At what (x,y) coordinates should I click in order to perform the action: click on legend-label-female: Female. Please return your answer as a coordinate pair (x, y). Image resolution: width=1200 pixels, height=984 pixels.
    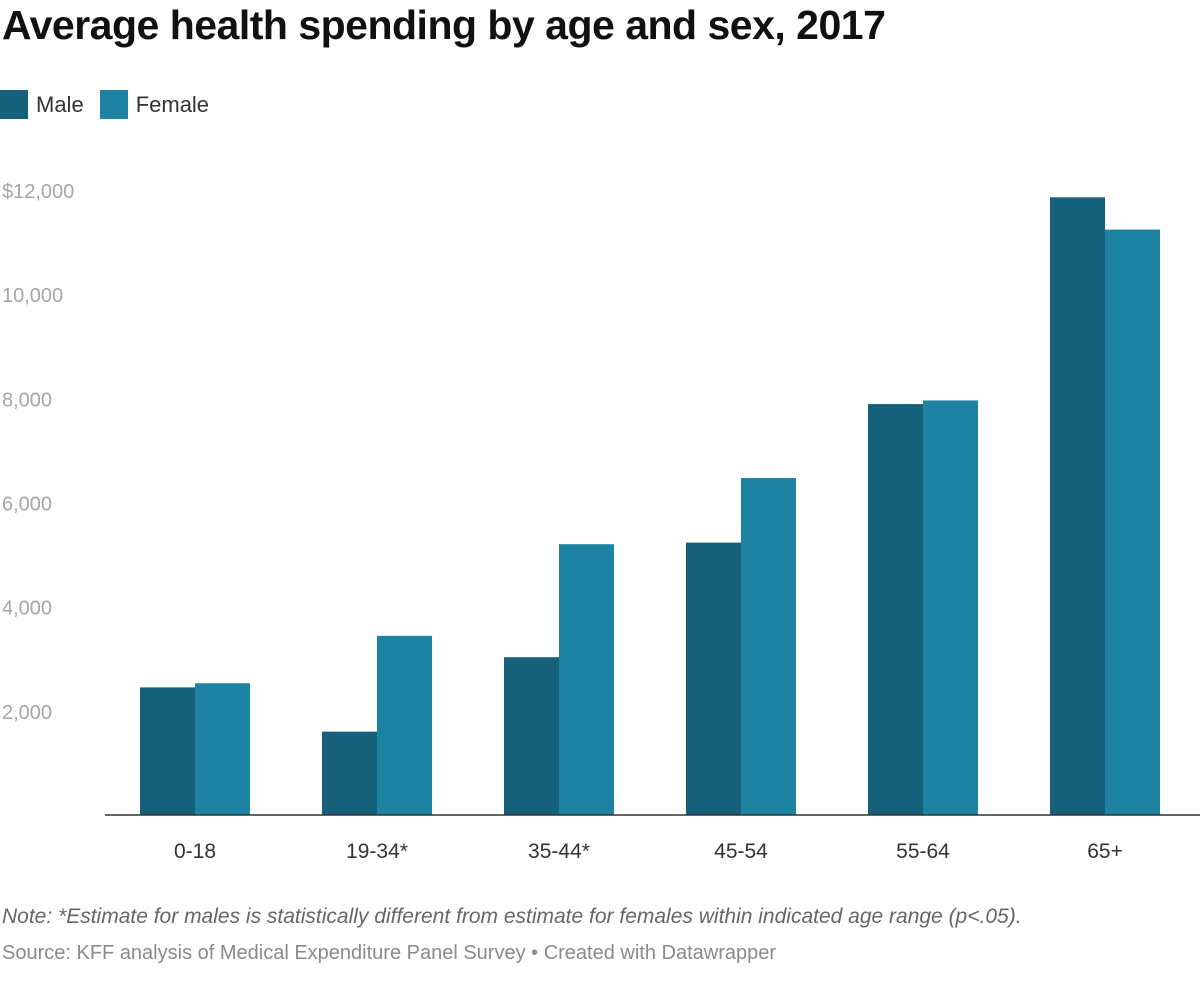
    Looking at the image, I should click on (172, 104).